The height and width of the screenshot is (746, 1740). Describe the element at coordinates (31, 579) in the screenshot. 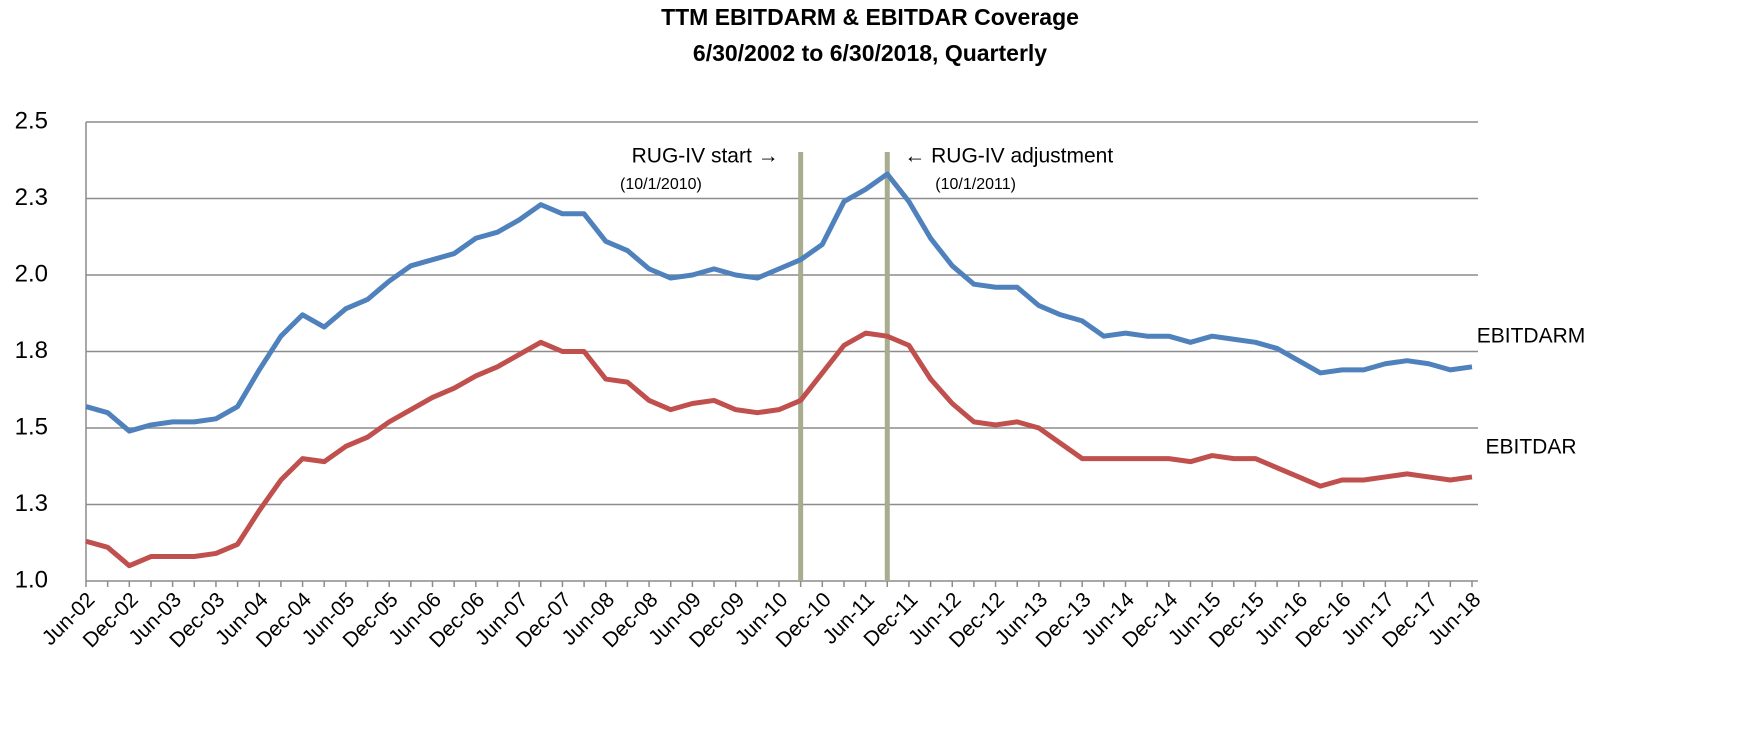

I see `y-tick-label: 1.0` at that location.